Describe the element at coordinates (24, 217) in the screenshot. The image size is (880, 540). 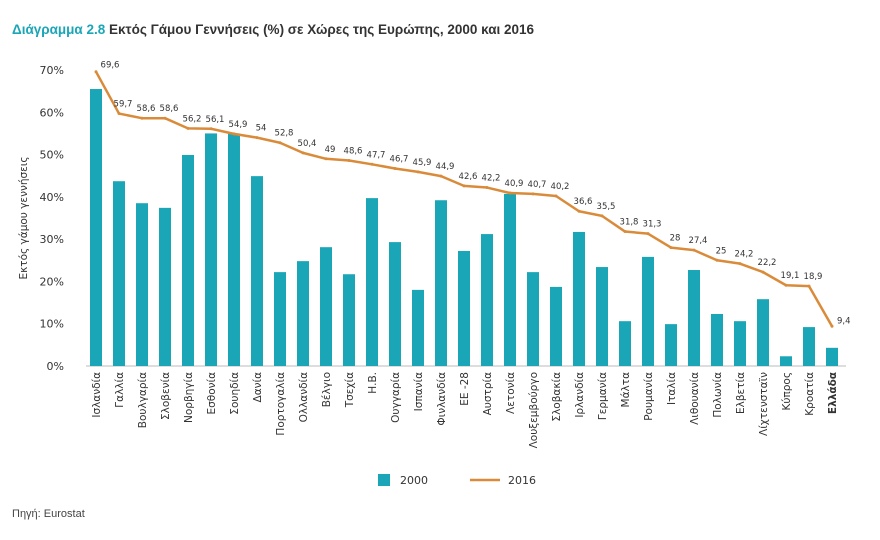
I see `y-axis-label: Εκτός γάμου γεννήσεις` at that location.